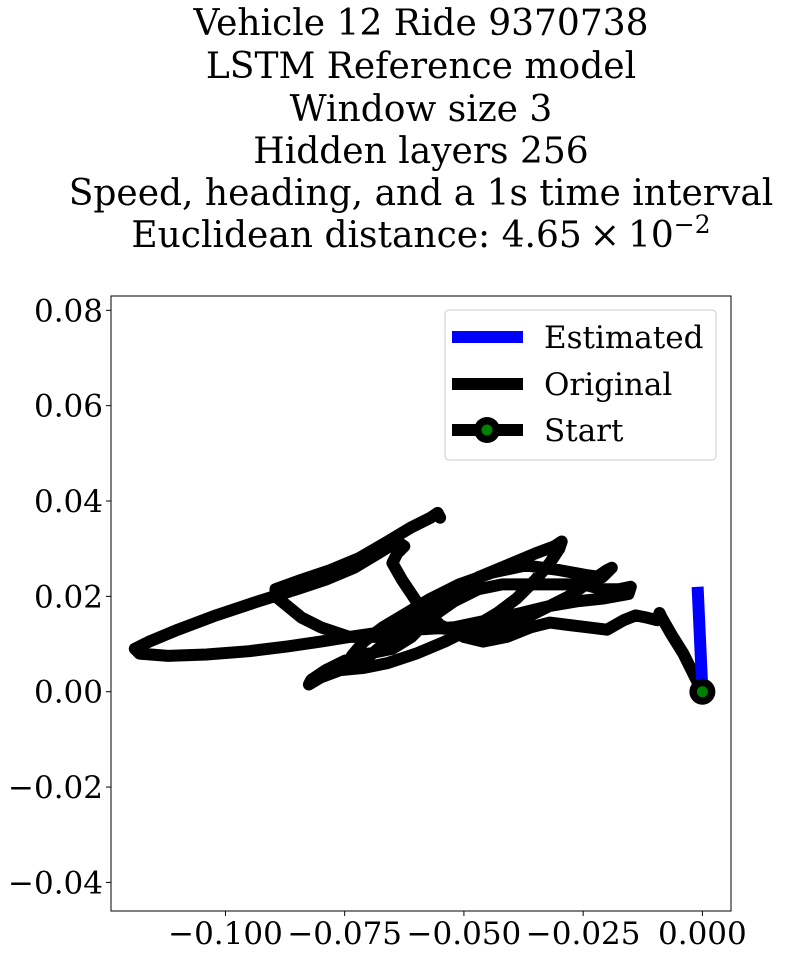  I want to click on title-metric-base: 10, so click(651, 235).